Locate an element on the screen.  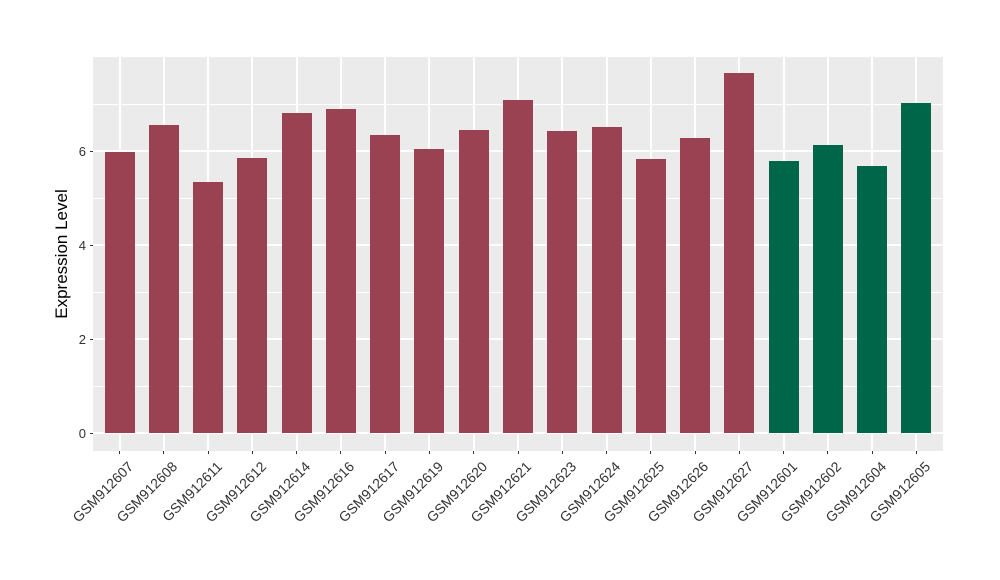
y-tick-label: 6 is located at coordinates (82, 151).